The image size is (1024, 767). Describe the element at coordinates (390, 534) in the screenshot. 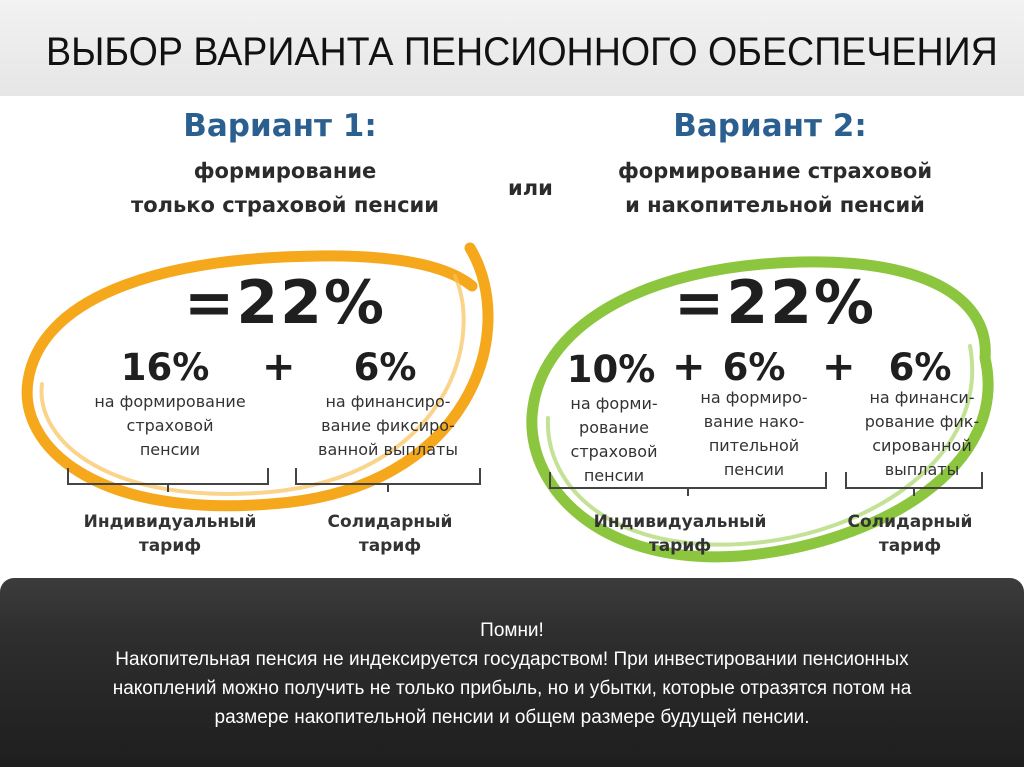

I see `option1-tariff-solidary: Солидарный тариф` at that location.